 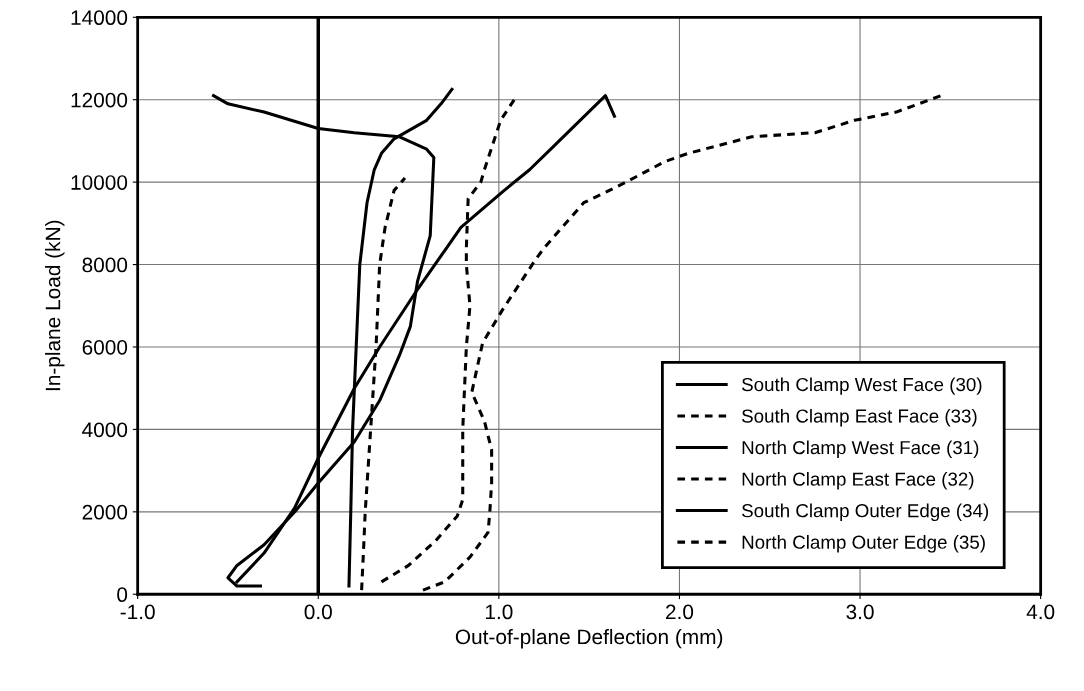 I want to click on y-tick-label: 8000, so click(x=105, y=265).